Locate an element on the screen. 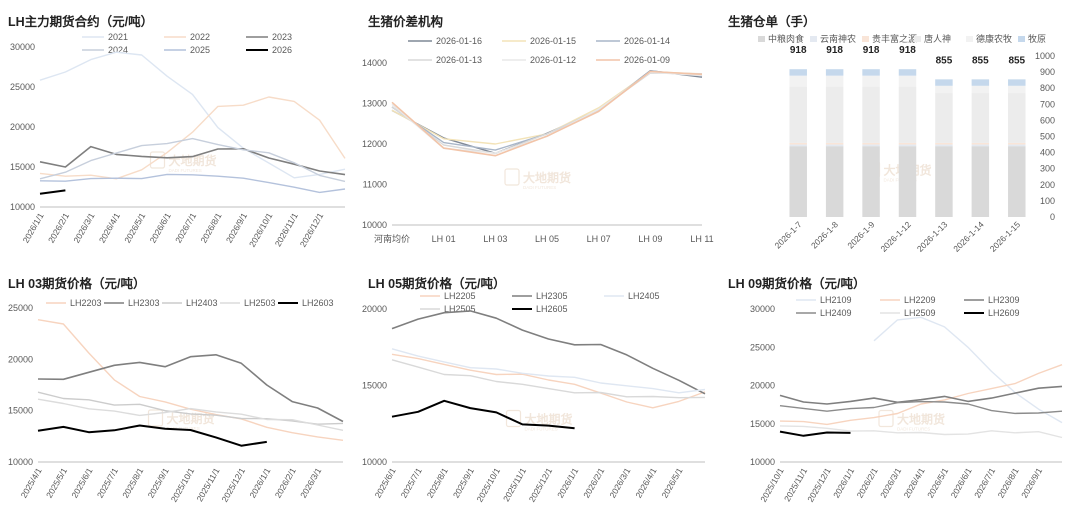  lh05-series-LH2505 is located at coordinates (548, 379).